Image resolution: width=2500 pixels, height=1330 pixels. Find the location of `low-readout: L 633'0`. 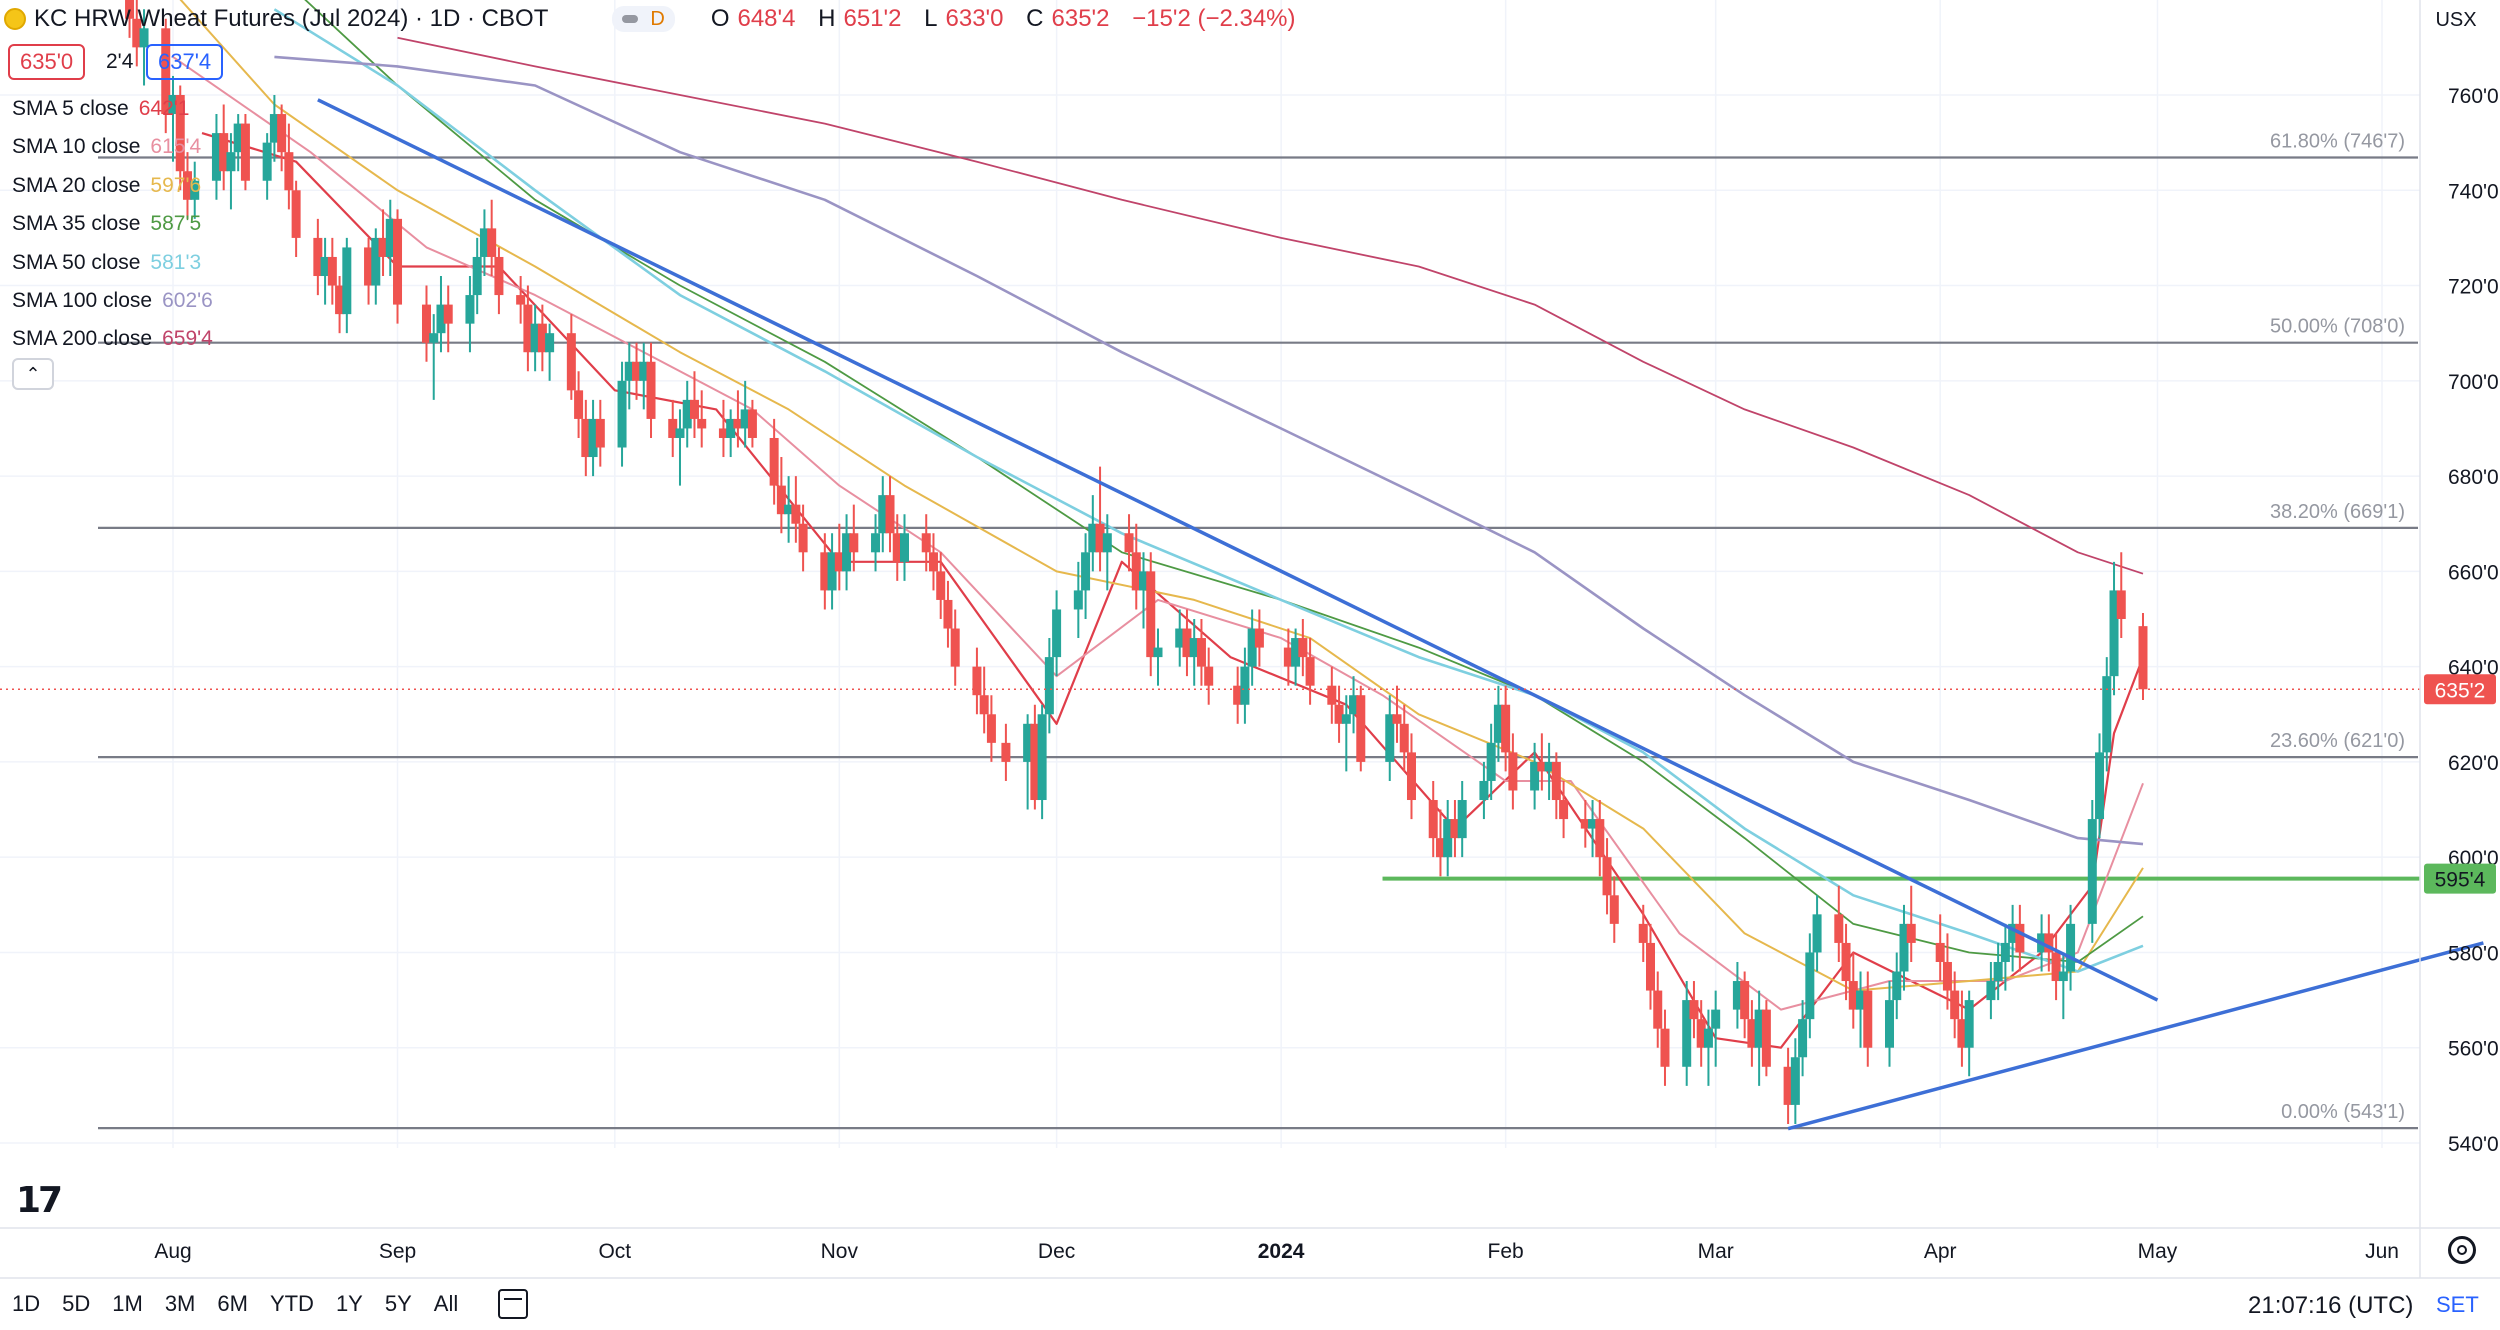

low-readout: L 633'0 is located at coordinates (964, 18).